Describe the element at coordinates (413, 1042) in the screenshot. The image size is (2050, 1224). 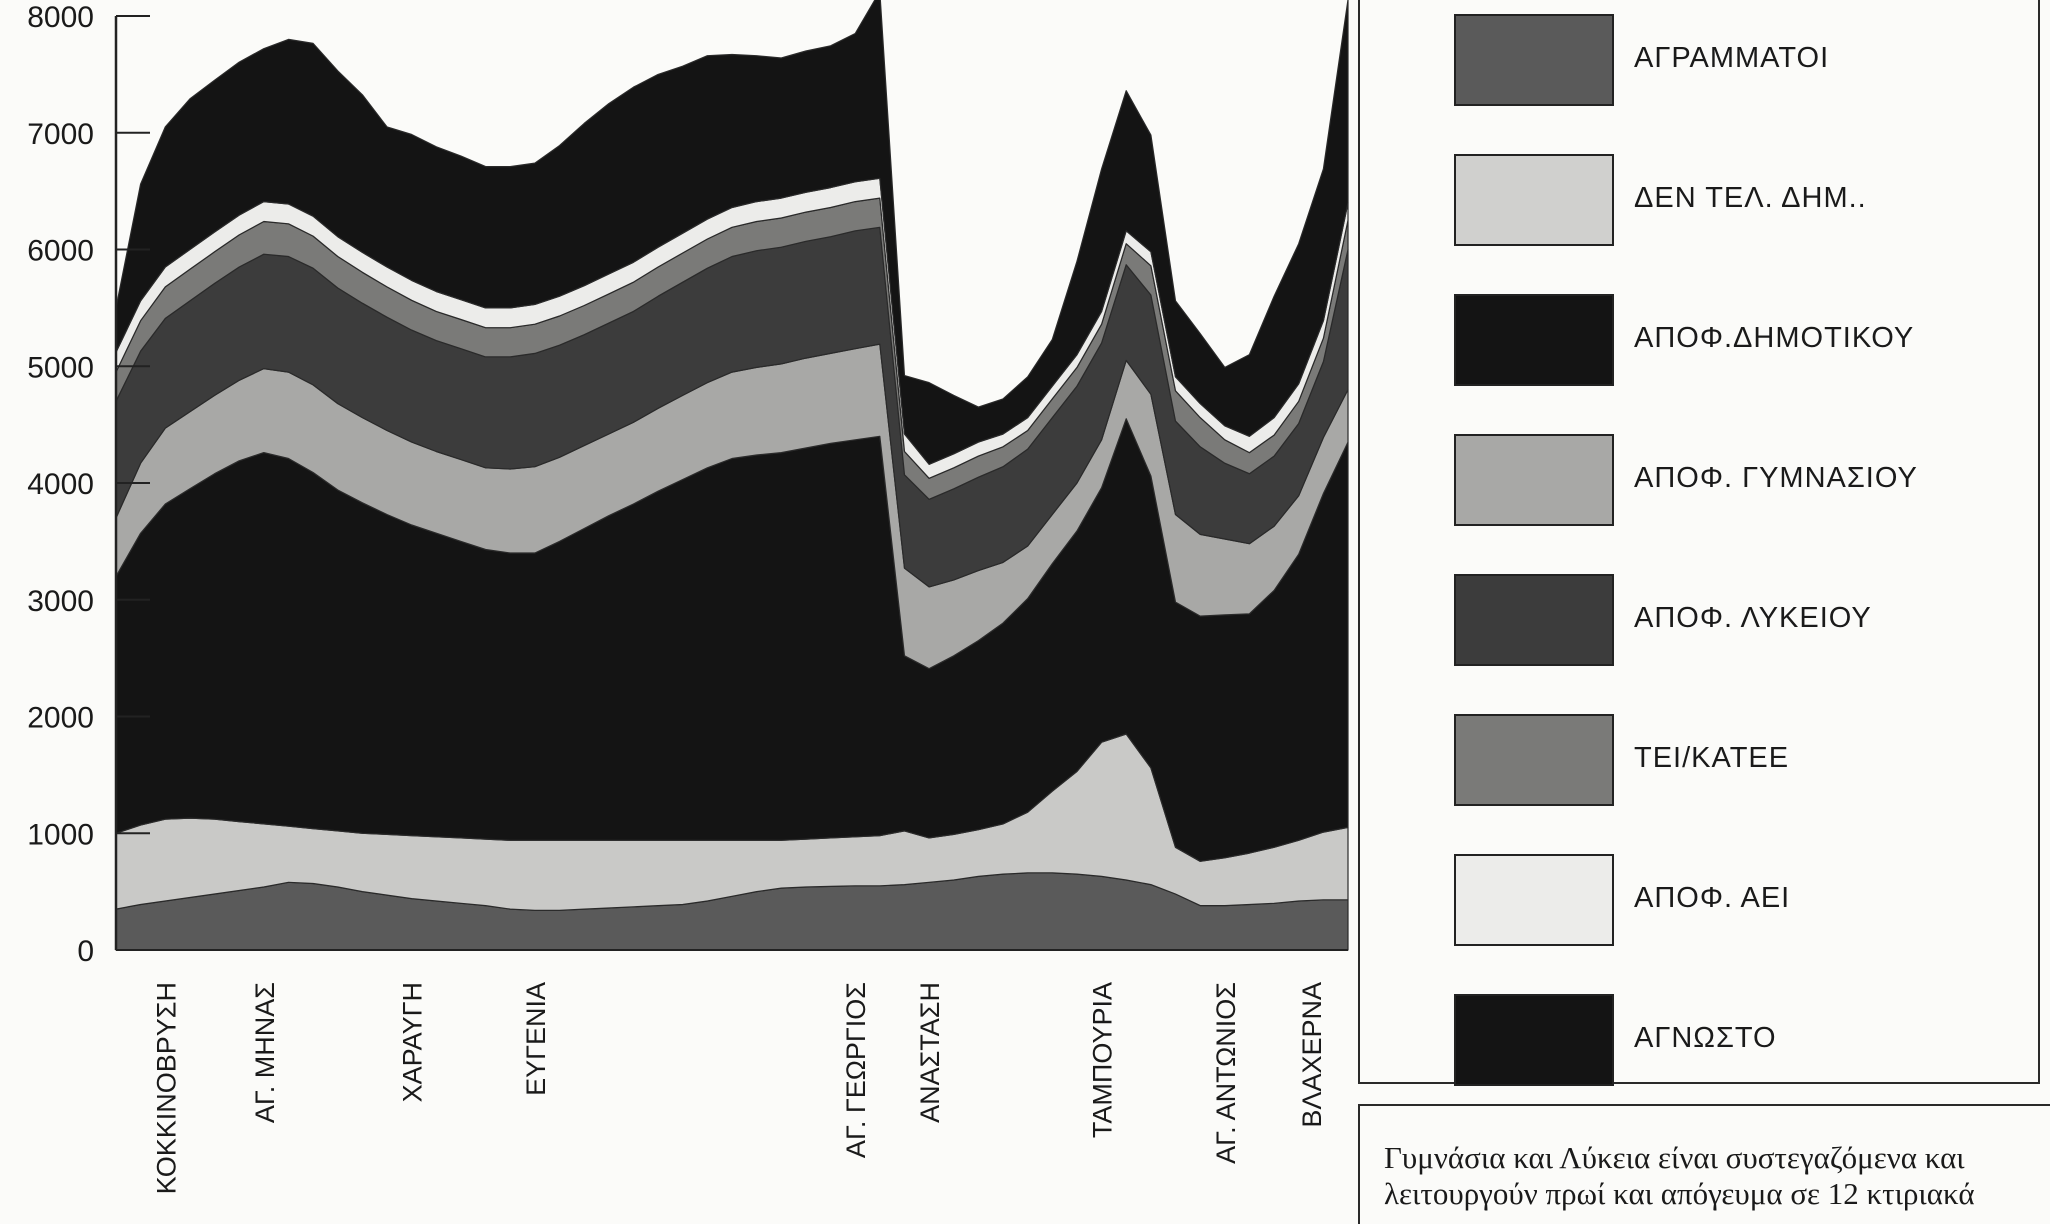
I see `x-tick-label: ΧΑΡΑΥΓΗ` at that location.